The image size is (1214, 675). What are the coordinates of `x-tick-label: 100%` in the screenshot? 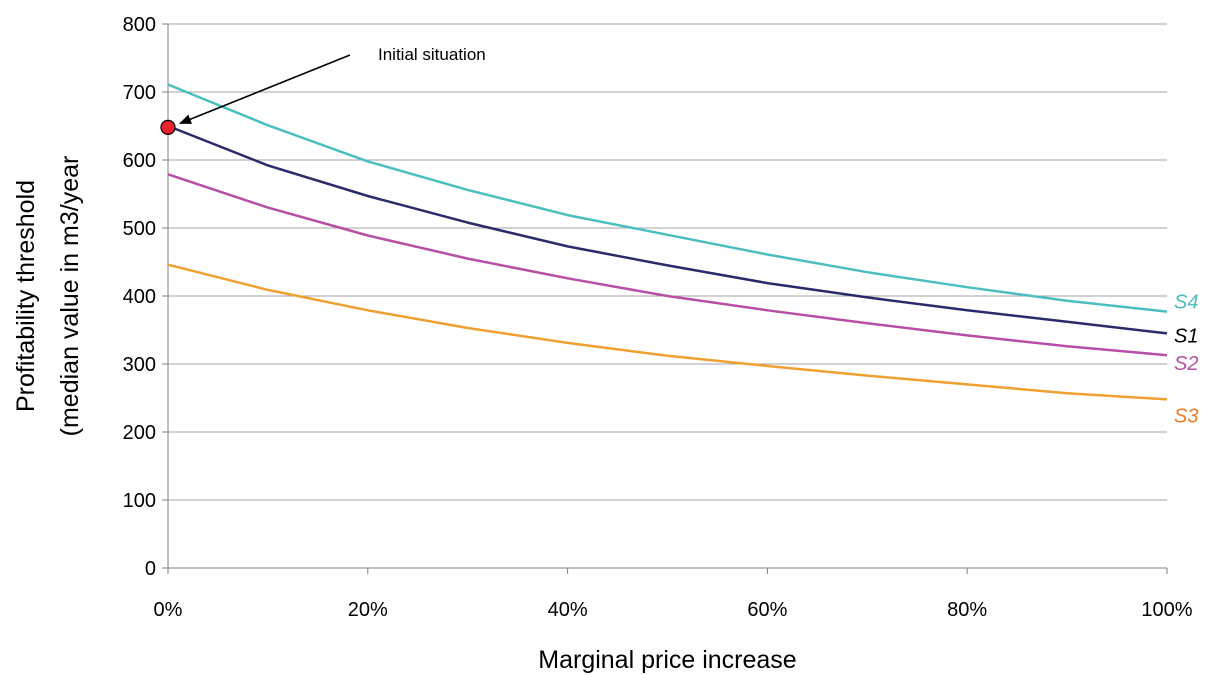 It's located at (1166, 610).